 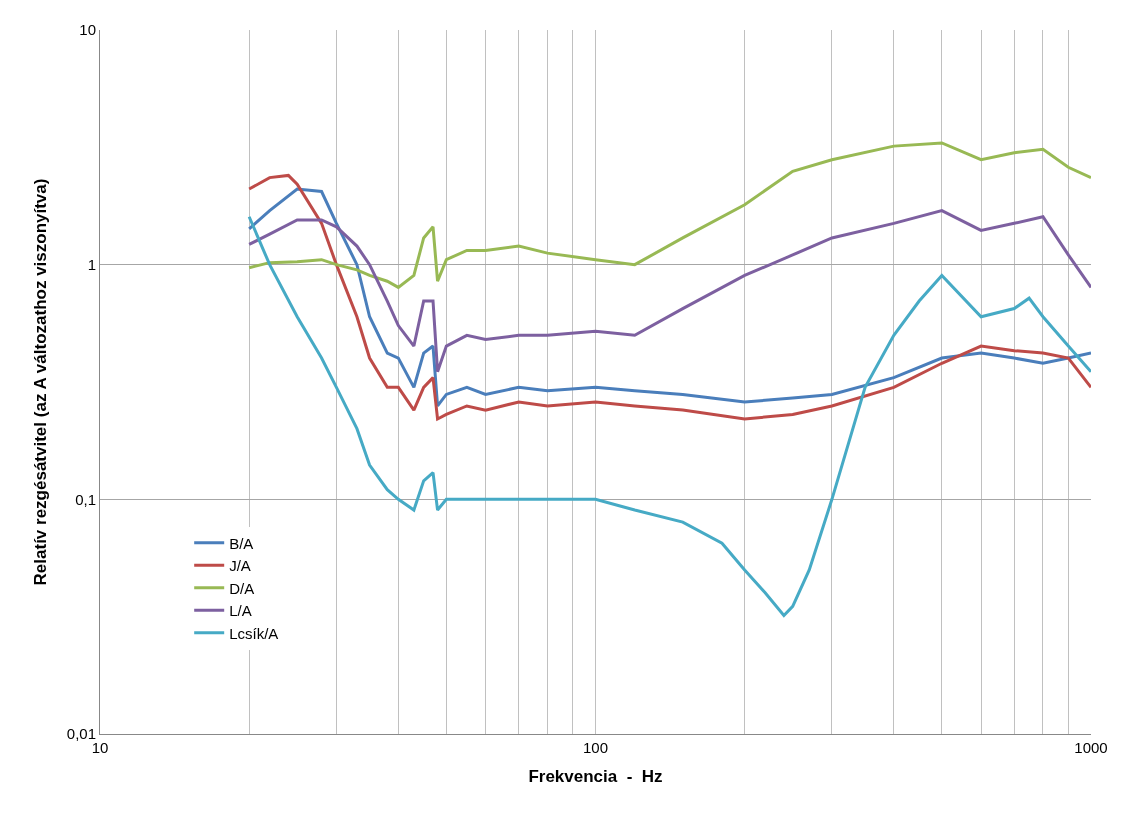 What do you see at coordinates (91, 264) in the screenshot?
I see `y-tick-label: 1` at bounding box center [91, 264].